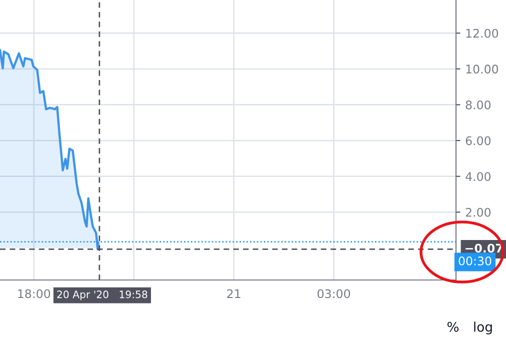 This screenshot has height=344, width=506. I want to click on y-tick-label: 12.00, so click(482, 33).